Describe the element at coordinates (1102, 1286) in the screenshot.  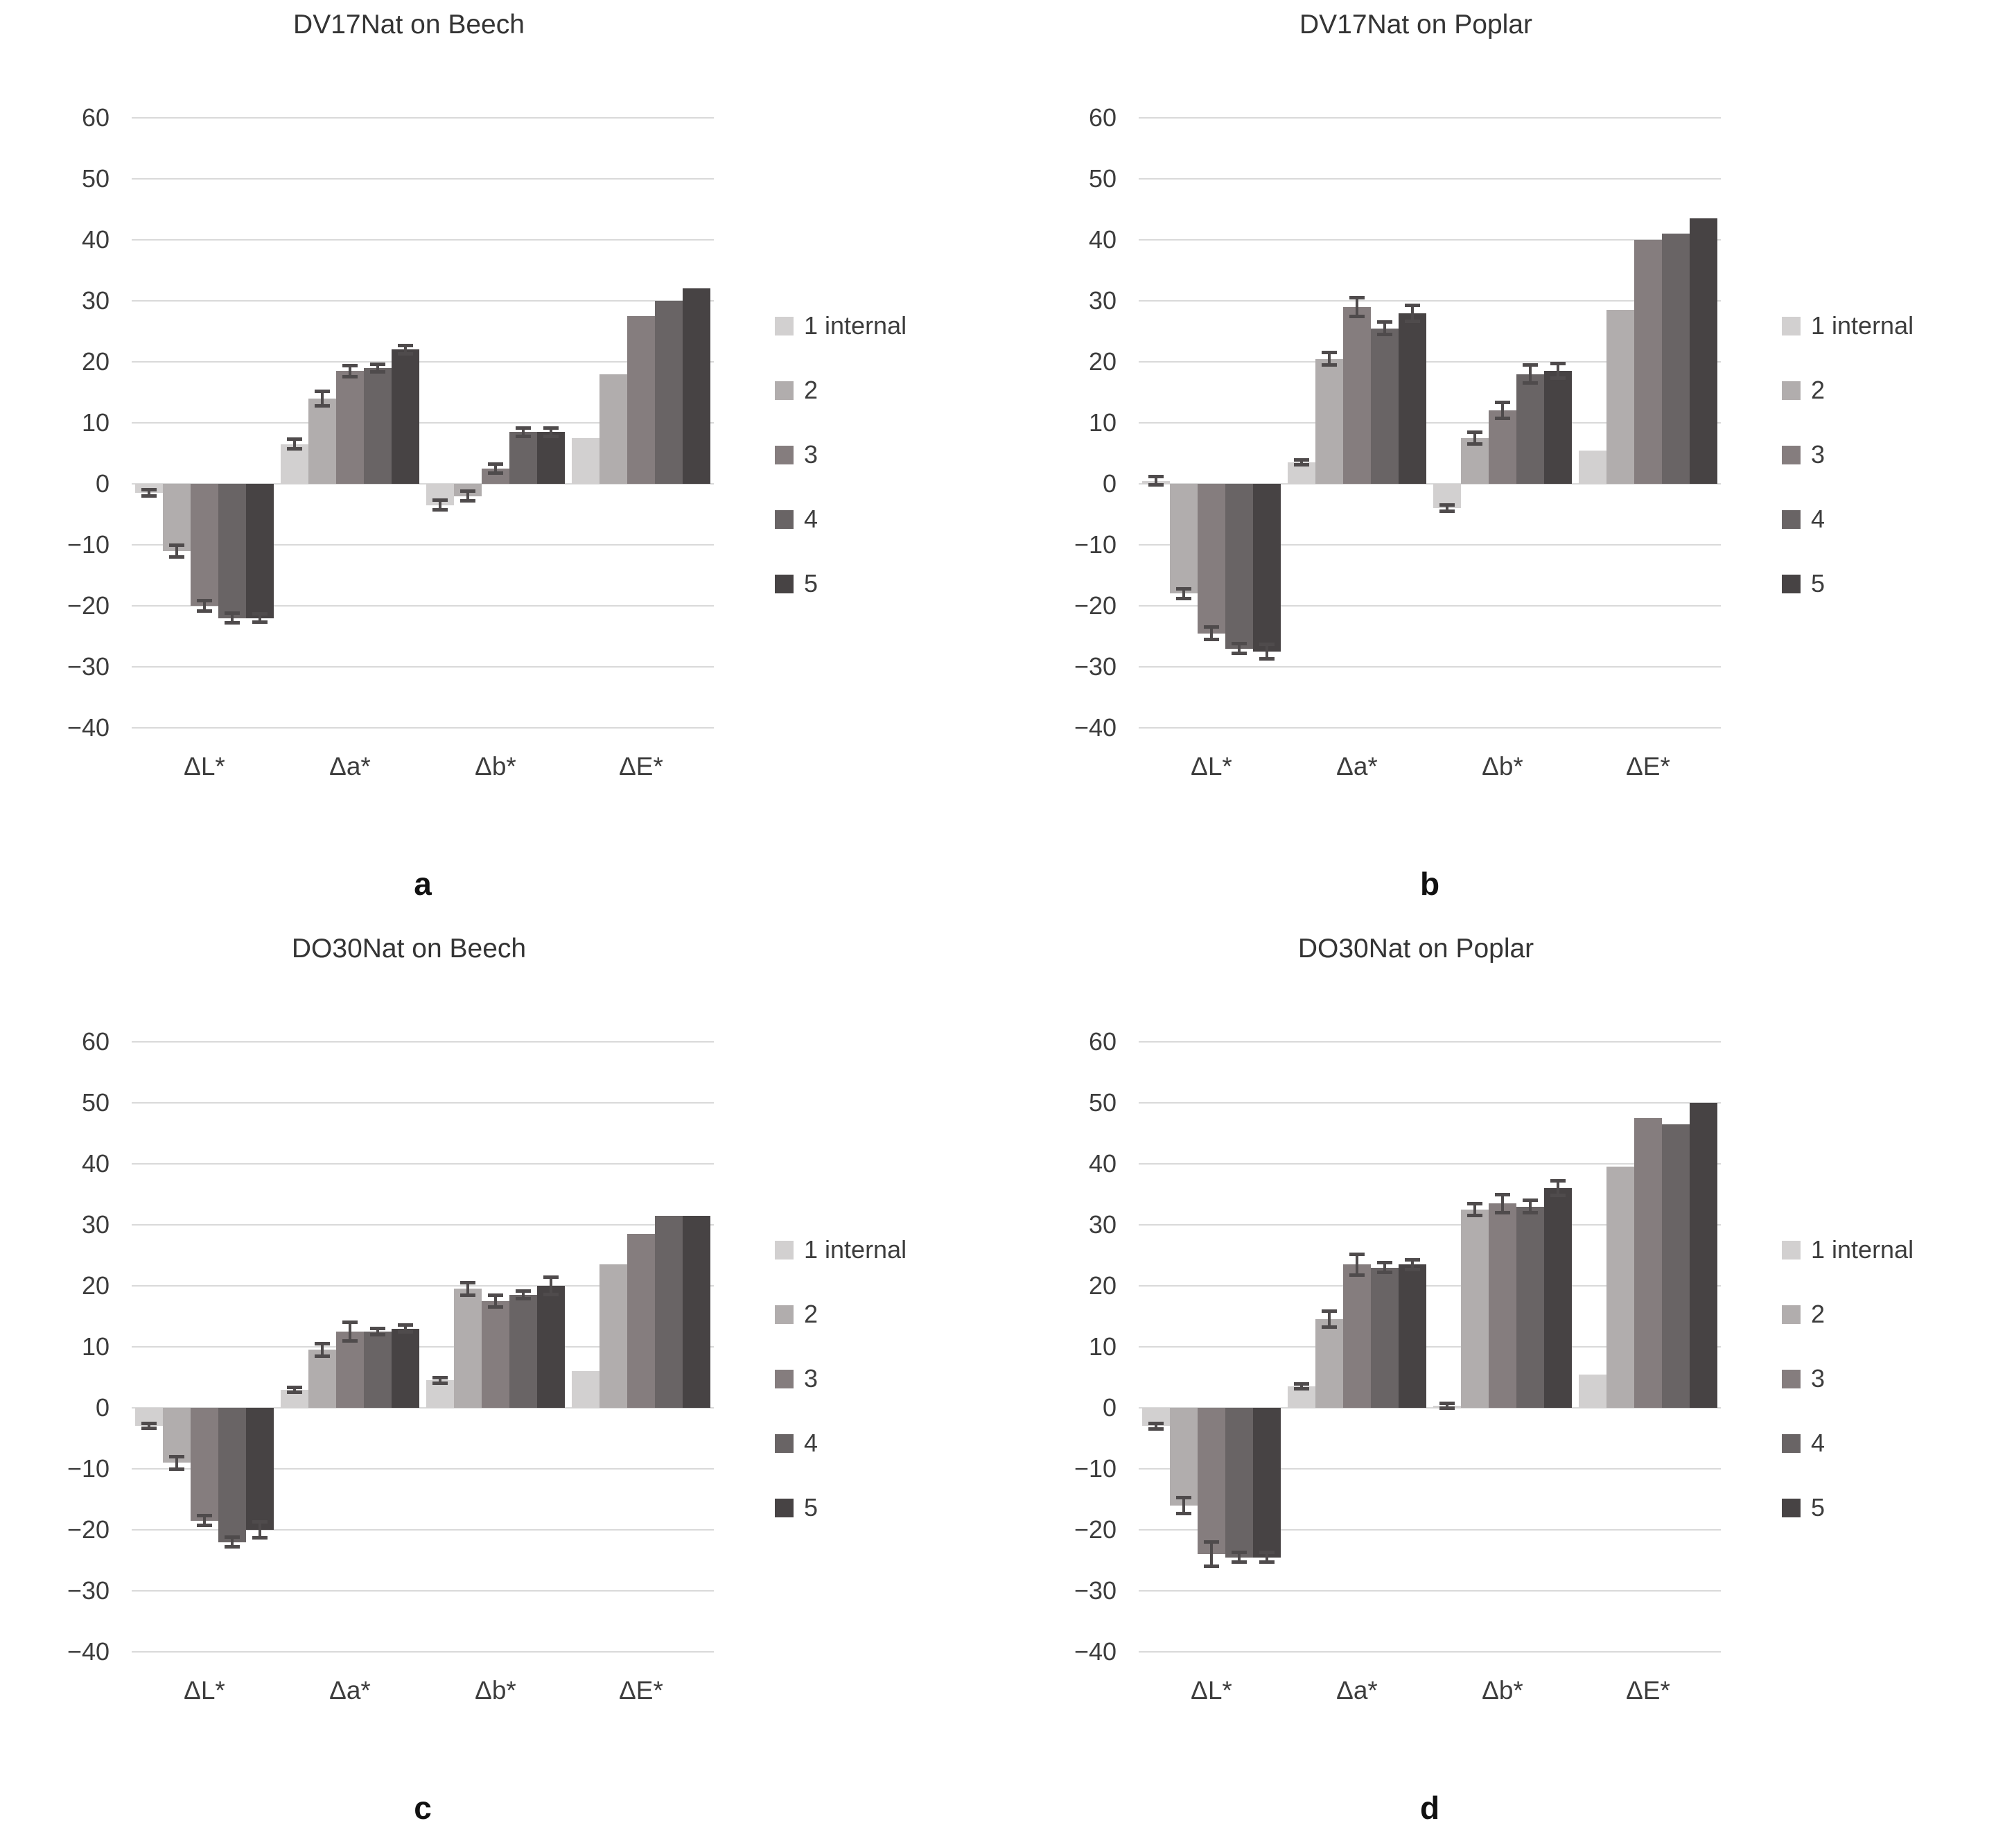
I see `y-axis-tick-label: 20` at that location.